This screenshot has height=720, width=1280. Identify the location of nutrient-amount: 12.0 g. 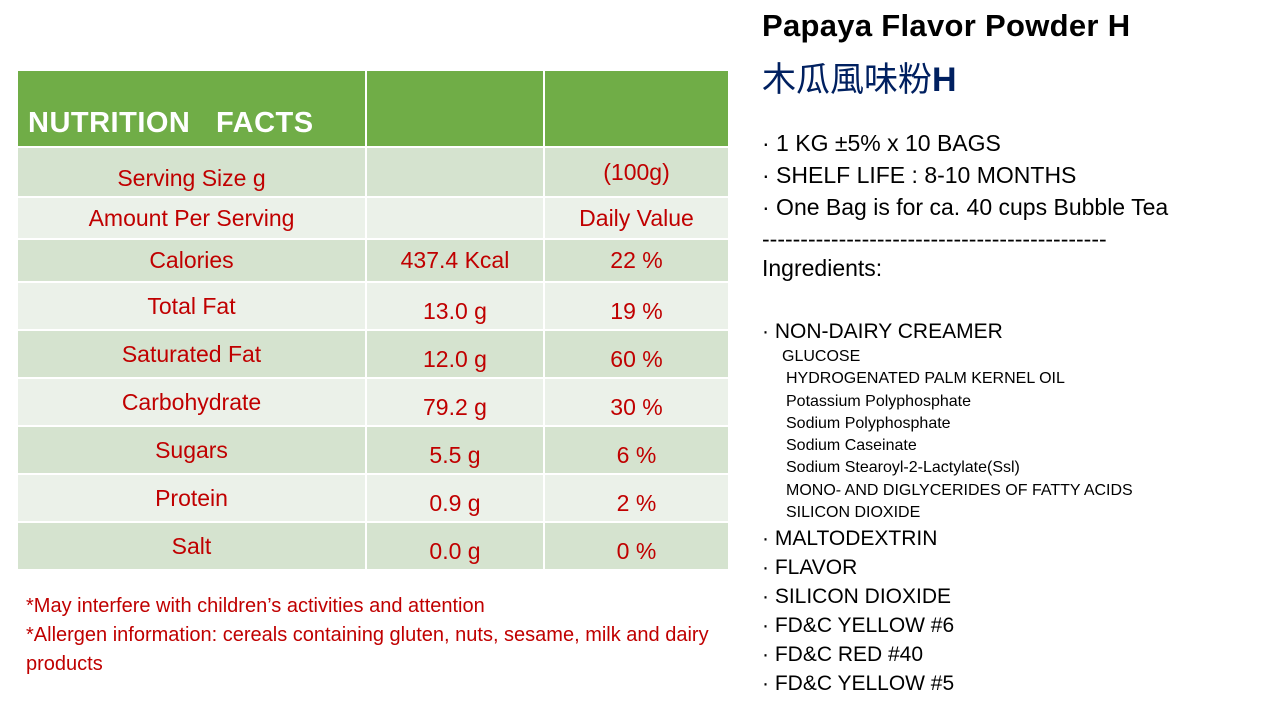
(455, 354).